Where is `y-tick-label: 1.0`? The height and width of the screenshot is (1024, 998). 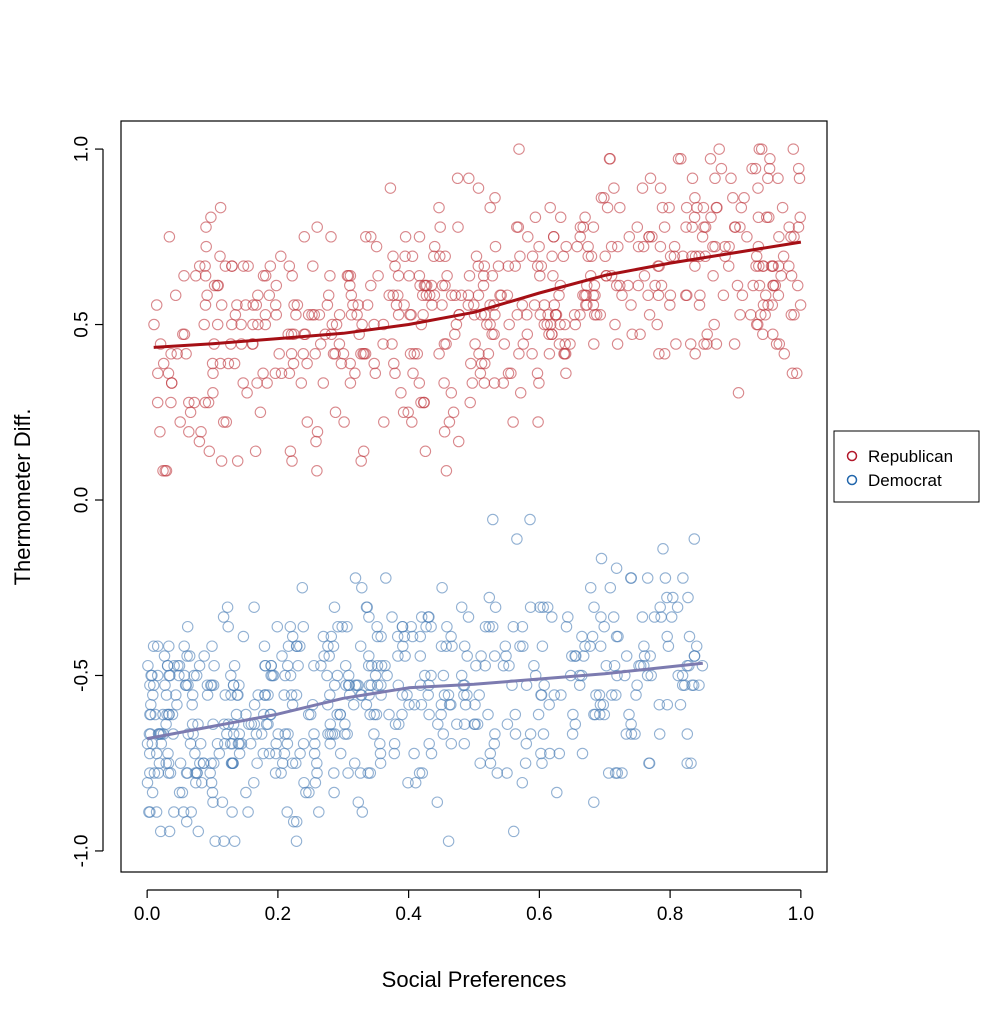
y-tick-label: 1.0 is located at coordinates (82, 149).